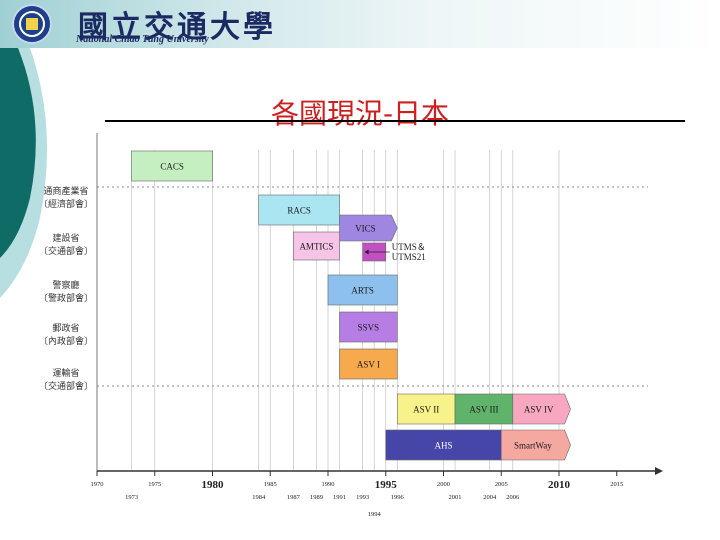 Image resolution: width=720 pixels, height=540 pixels. What do you see at coordinates (65, 191) in the screenshot?
I see `agency-label: 通商產業省` at bounding box center [65, 191].